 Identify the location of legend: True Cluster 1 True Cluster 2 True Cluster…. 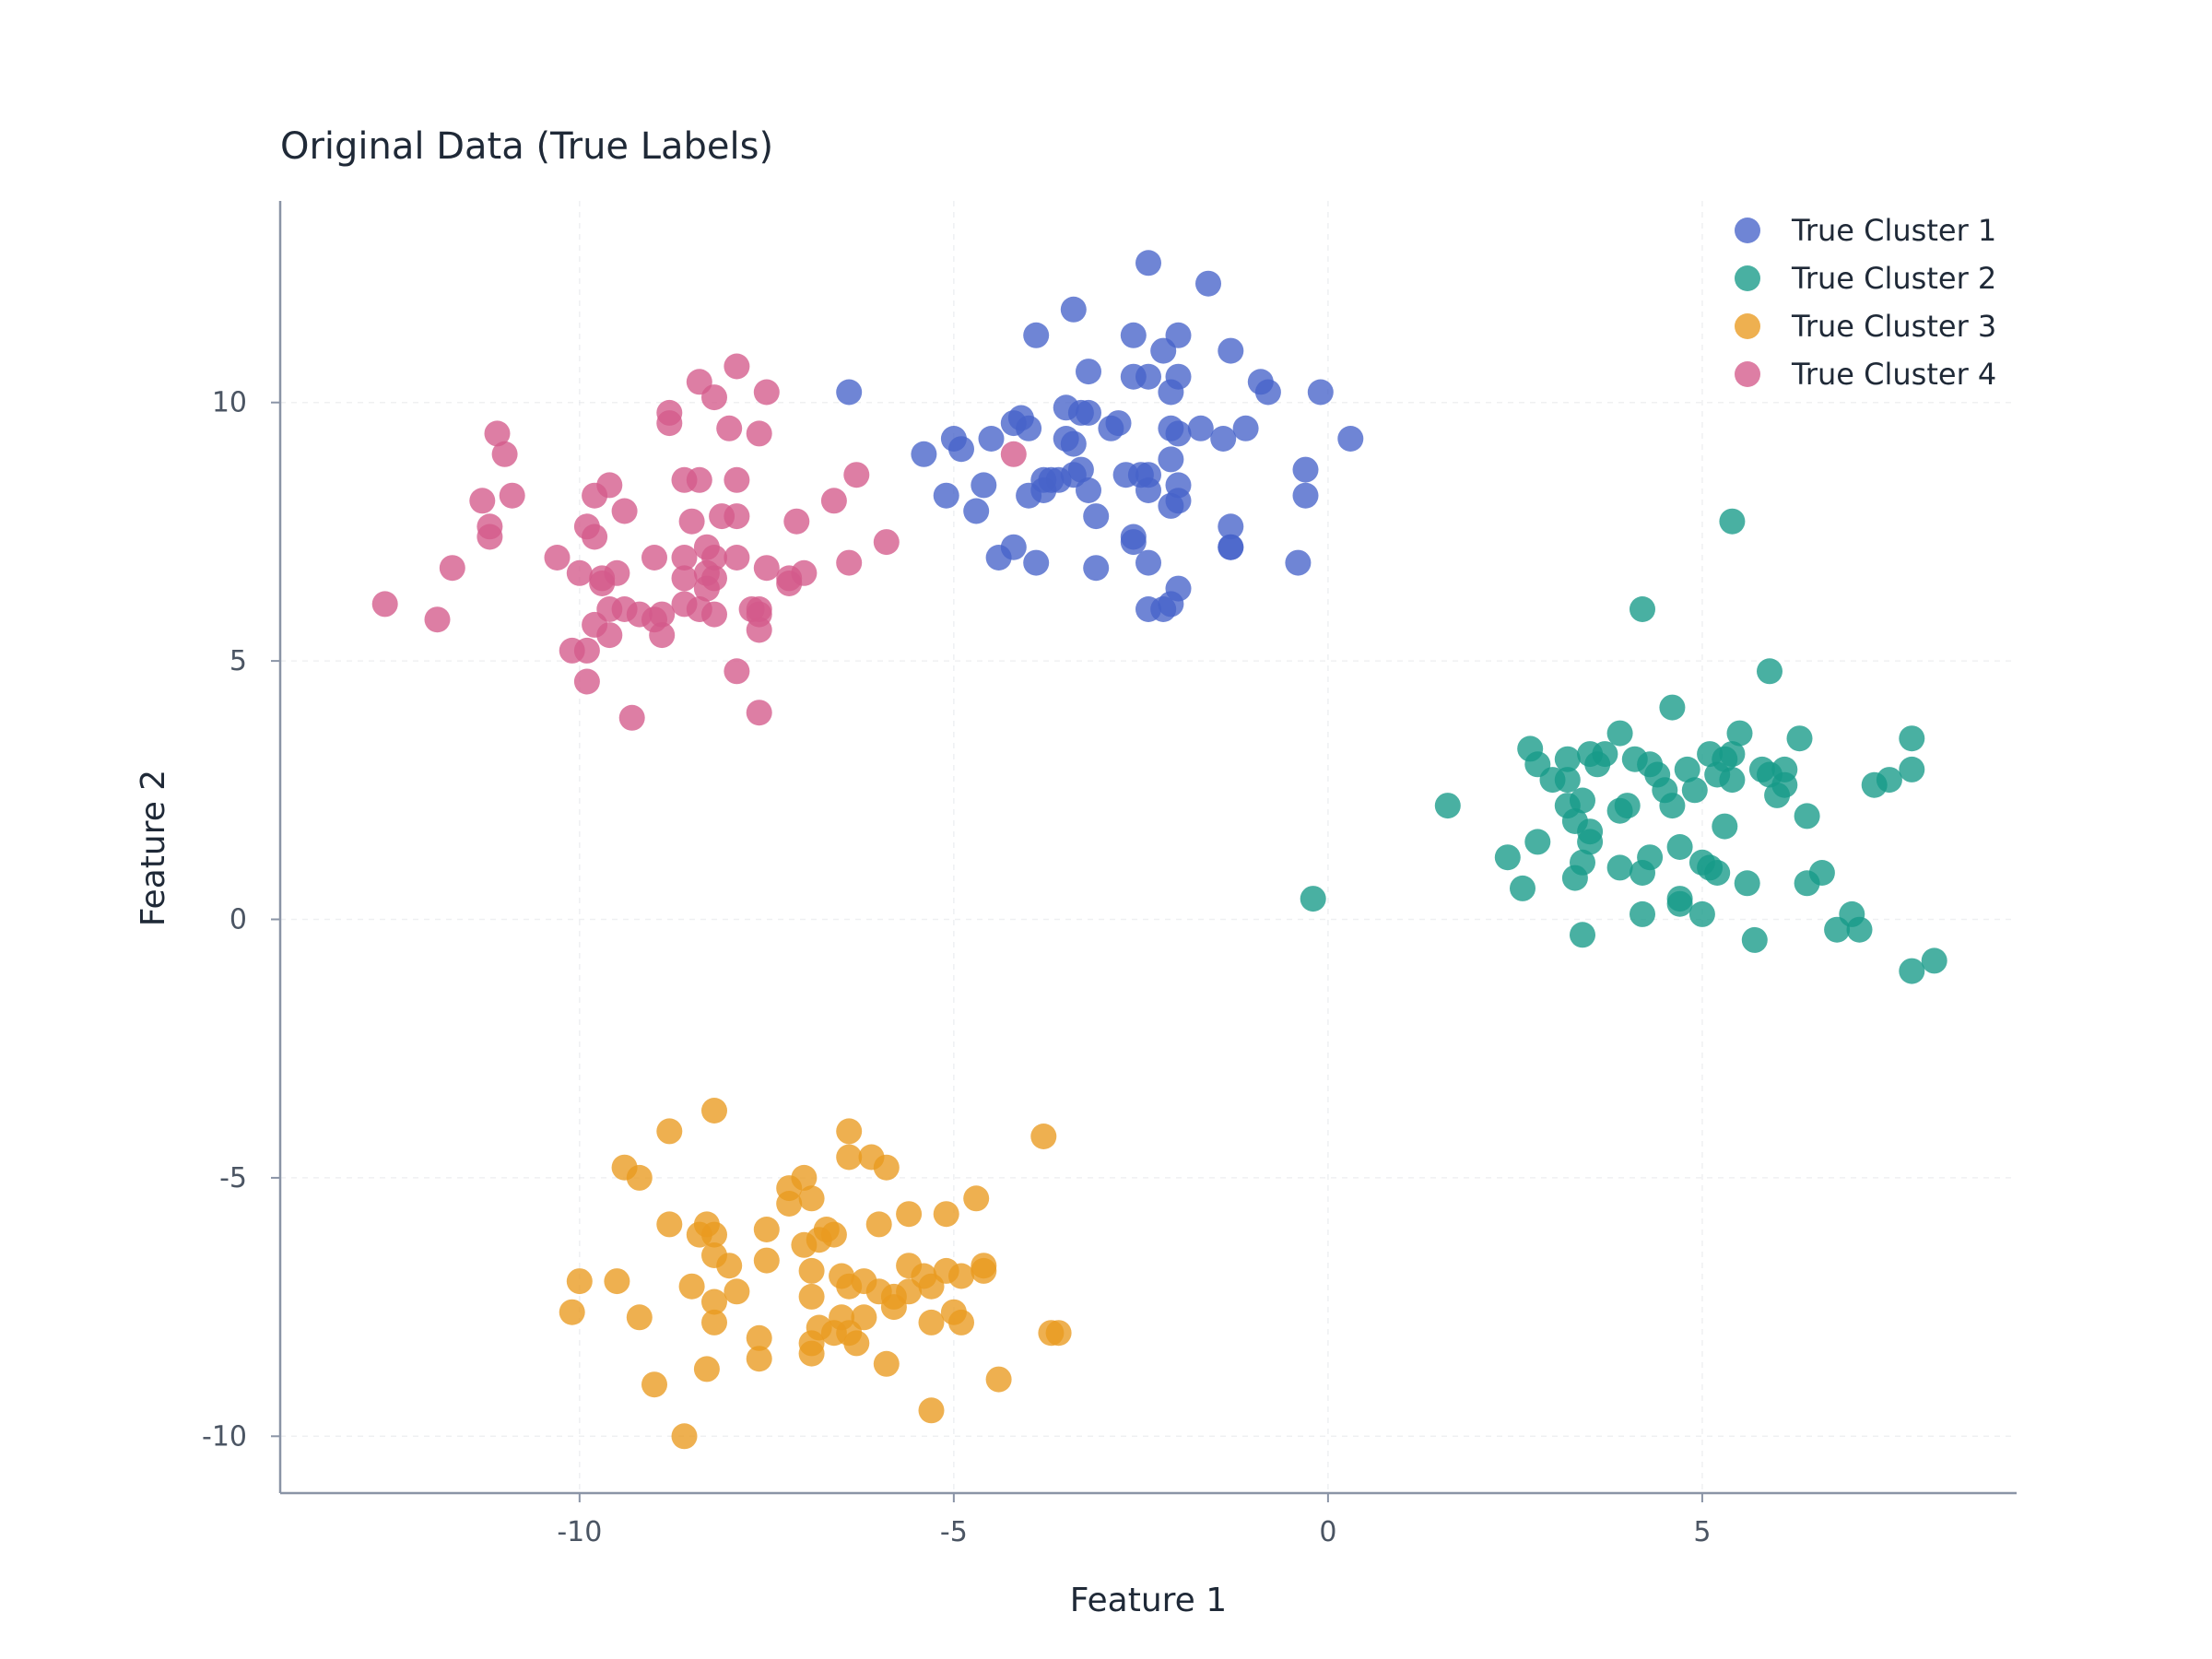
(1865, 302).